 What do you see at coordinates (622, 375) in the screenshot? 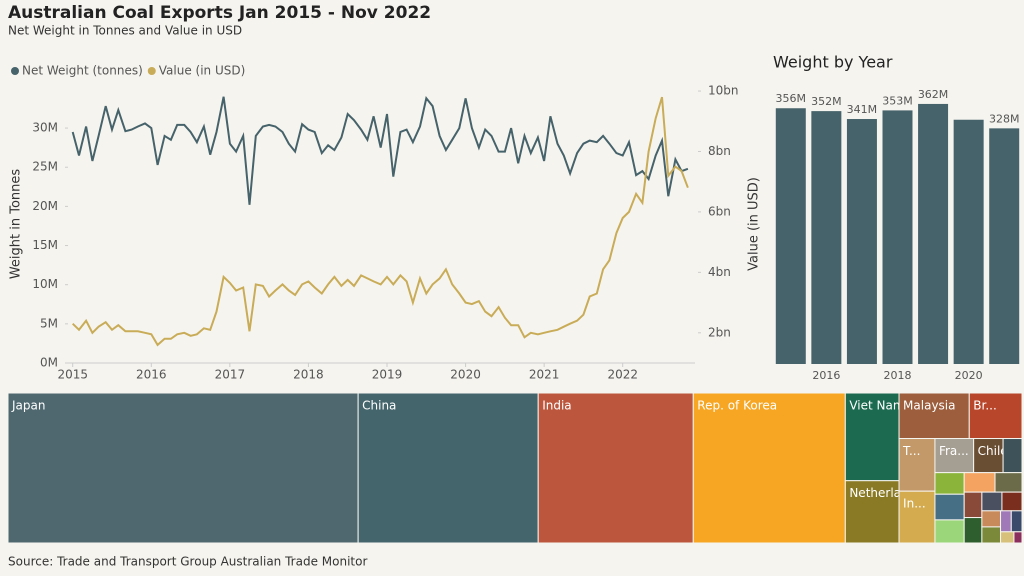
I see `x-tick-label: 2022` at bounding box center [622, 375].